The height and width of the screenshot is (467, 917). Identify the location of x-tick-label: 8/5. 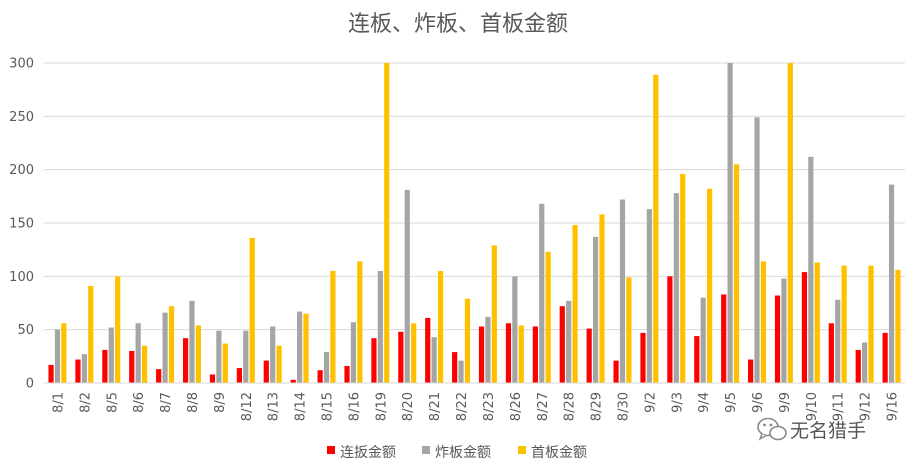
(112, 402).